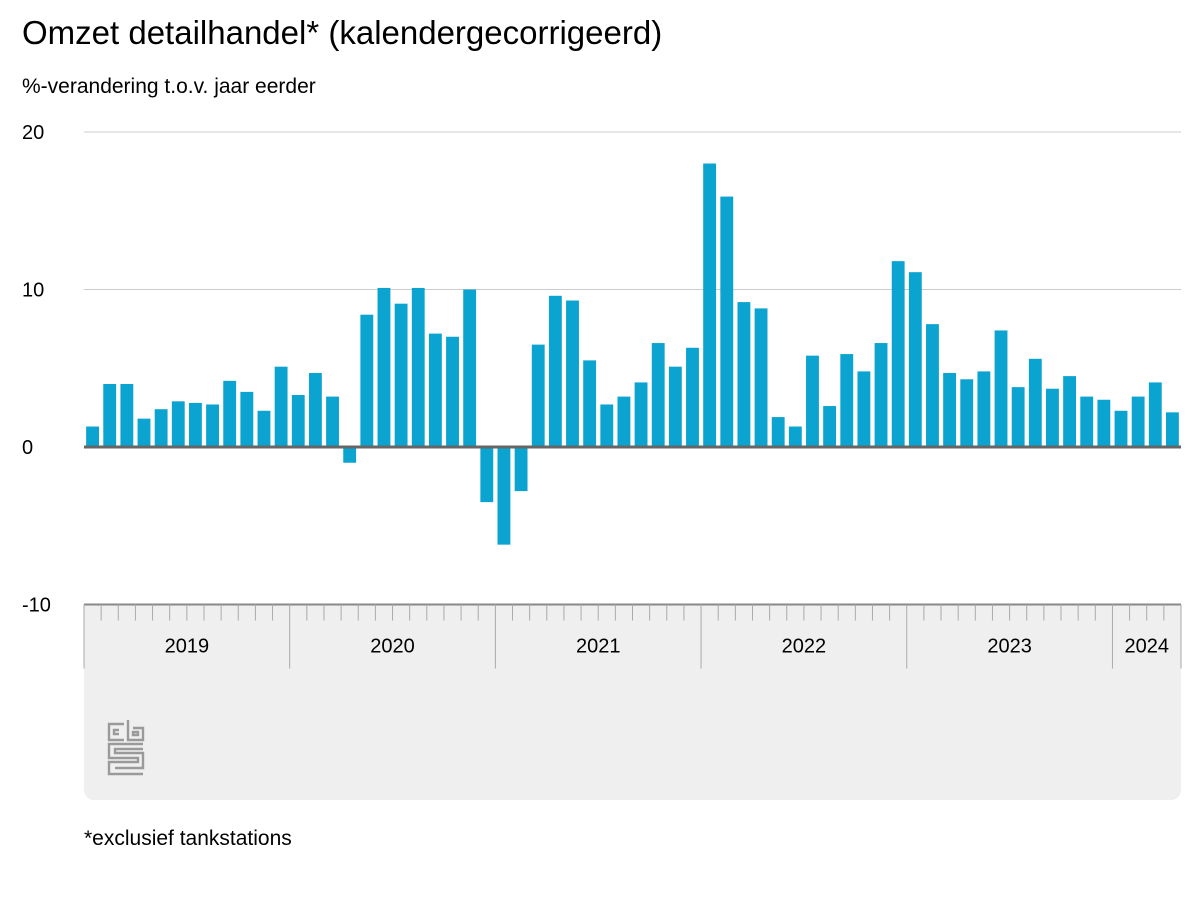 This screenshot has width=1200, height=900. What do you see at coordinates (169, 86) in the screenshot?
I see `y-axis-label: %-verandering t.o.v. jaar eerder` at bounding box center [169, 86].